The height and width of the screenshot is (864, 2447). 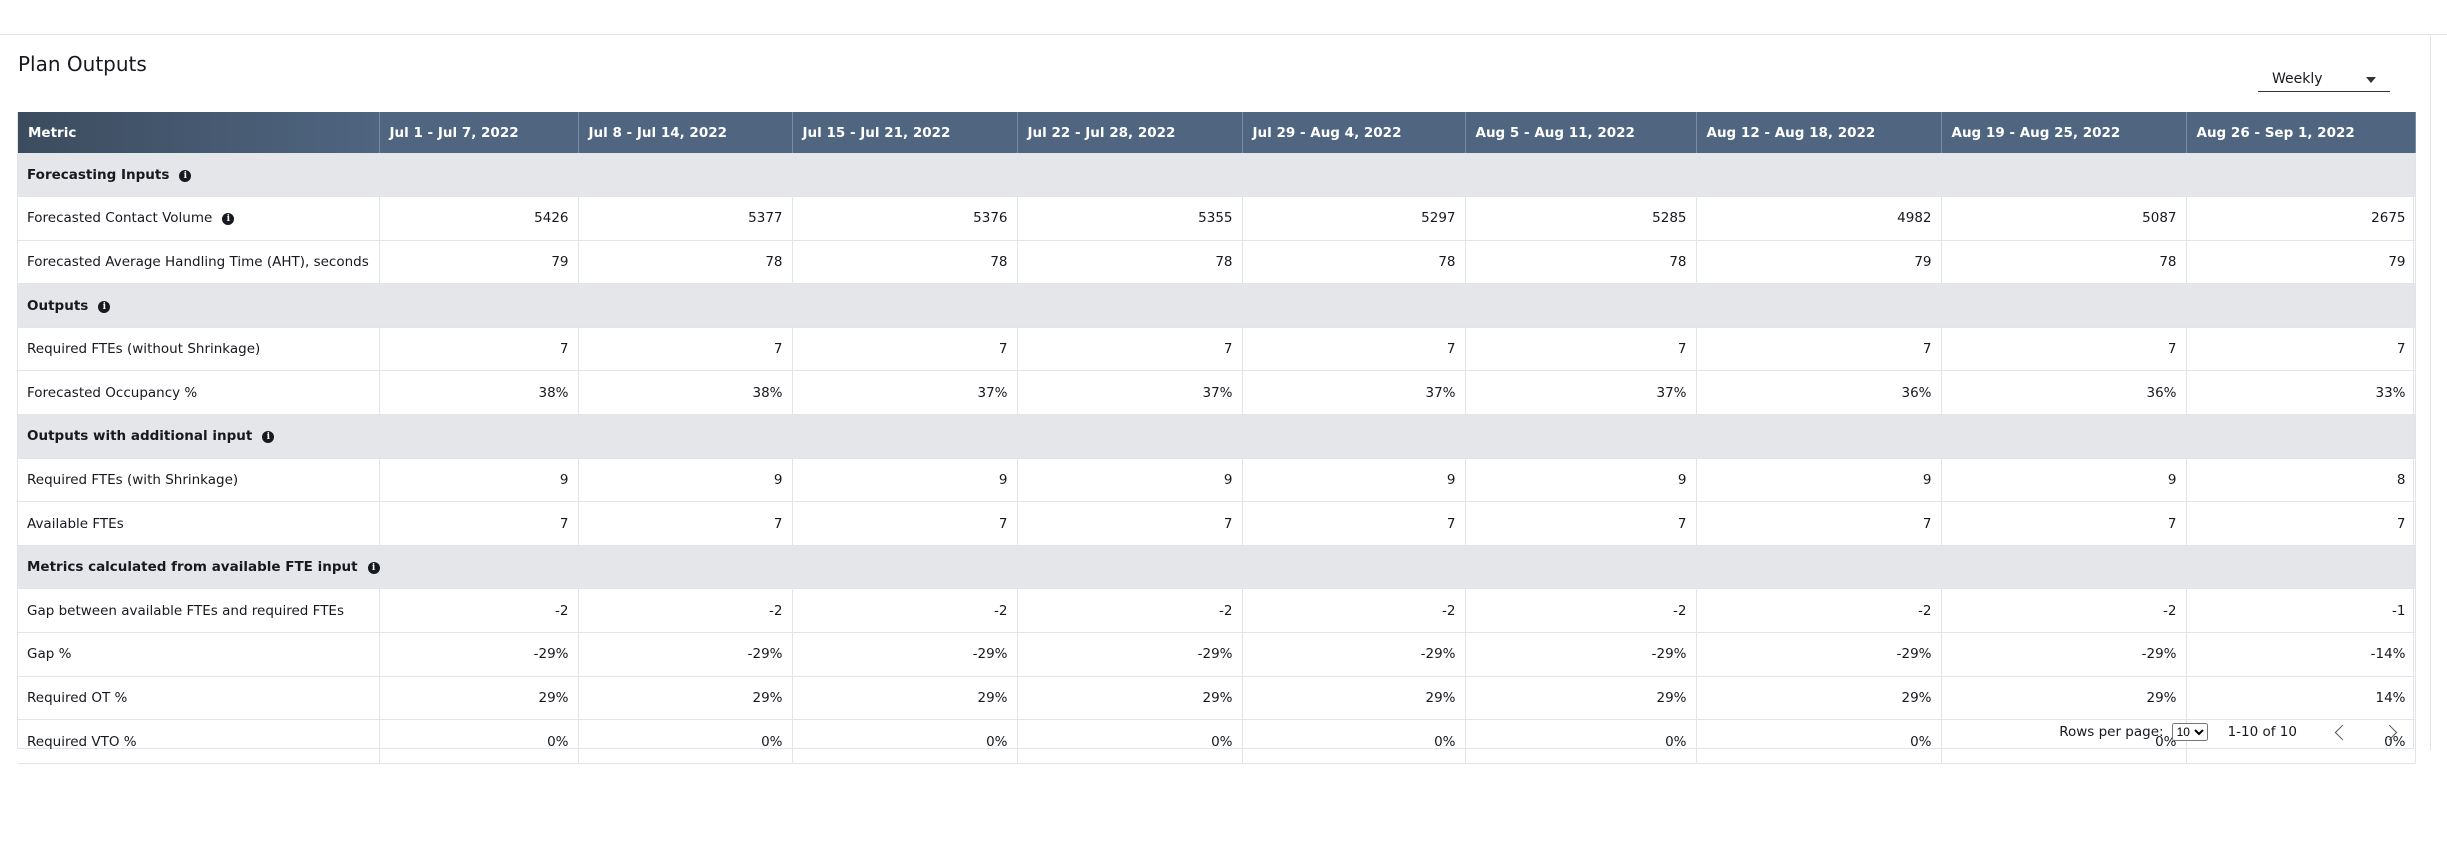 I want to click on value-cell: -1, so click(x=2301, y=611).